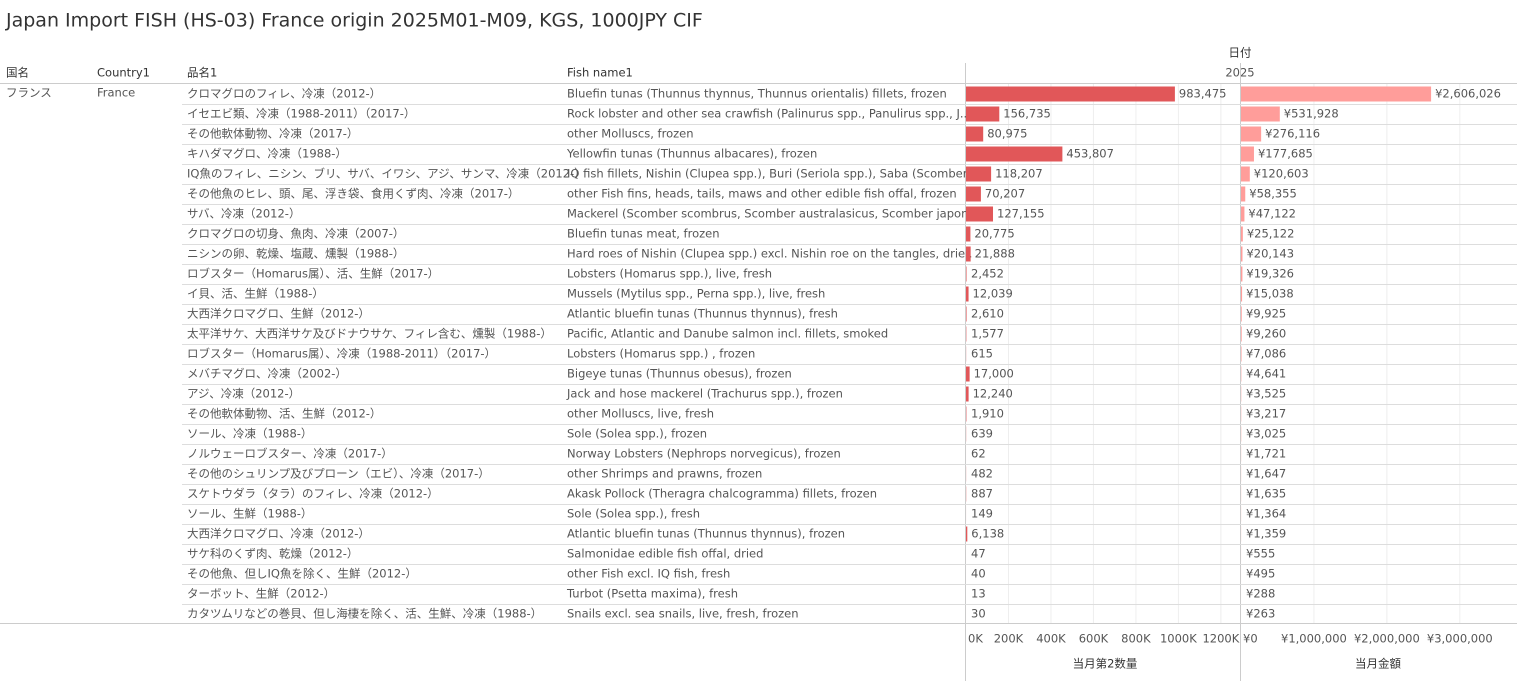 The height and width of the screenshot is (681, 1517). What do you see at coordinates (243, 214) in the screenshot?
I see `item-name-ja: サバ、冷凍（2012-）` at bounding box center [243, 214].